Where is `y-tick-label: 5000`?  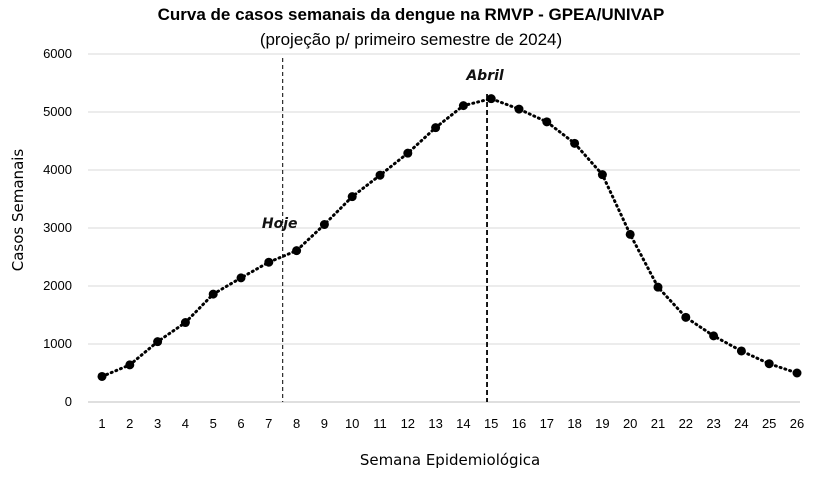 y-tick-label: 5000 is located at coordinates (57, 111).